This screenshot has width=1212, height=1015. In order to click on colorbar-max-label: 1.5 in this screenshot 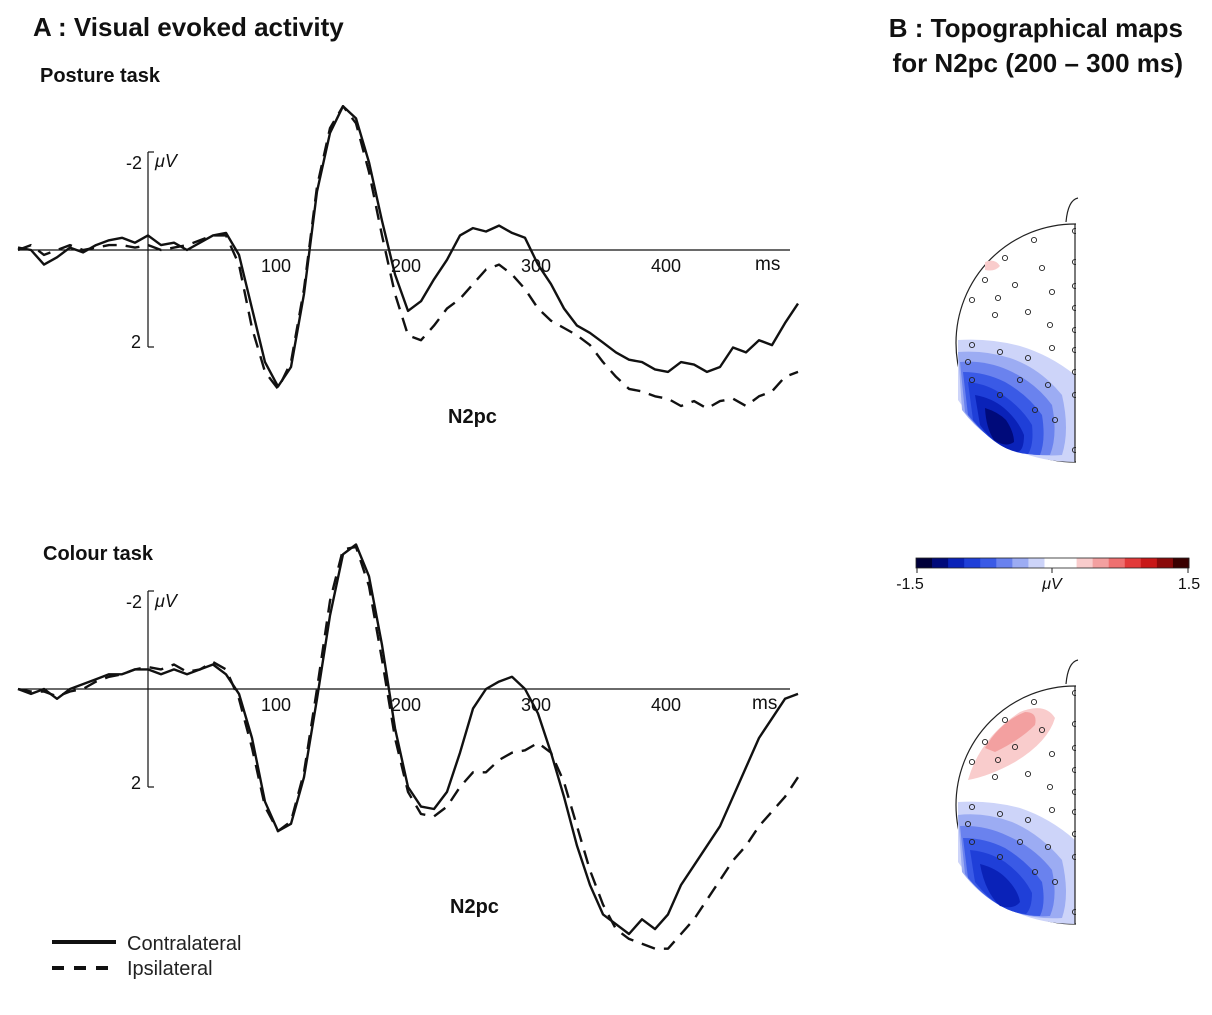, I will do `click(1189, 584)`.